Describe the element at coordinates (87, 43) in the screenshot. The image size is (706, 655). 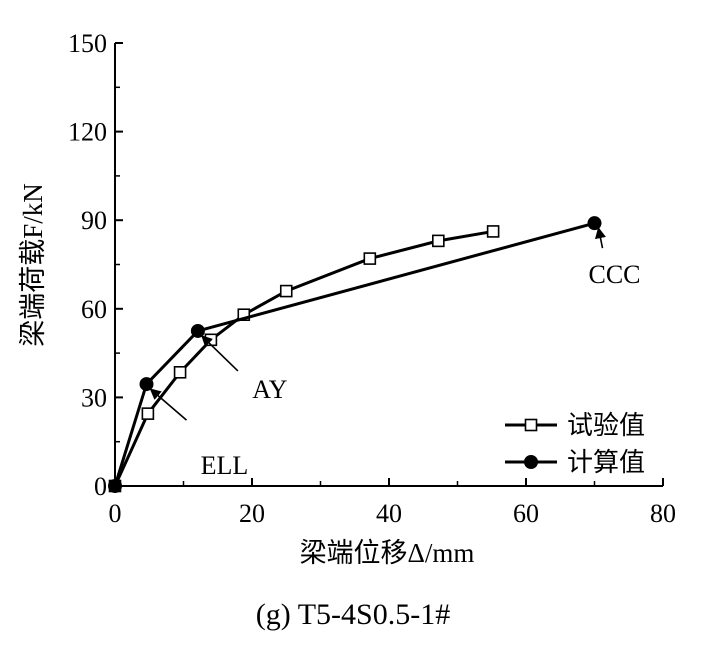
I see `y-tick-label: 150` at that location.